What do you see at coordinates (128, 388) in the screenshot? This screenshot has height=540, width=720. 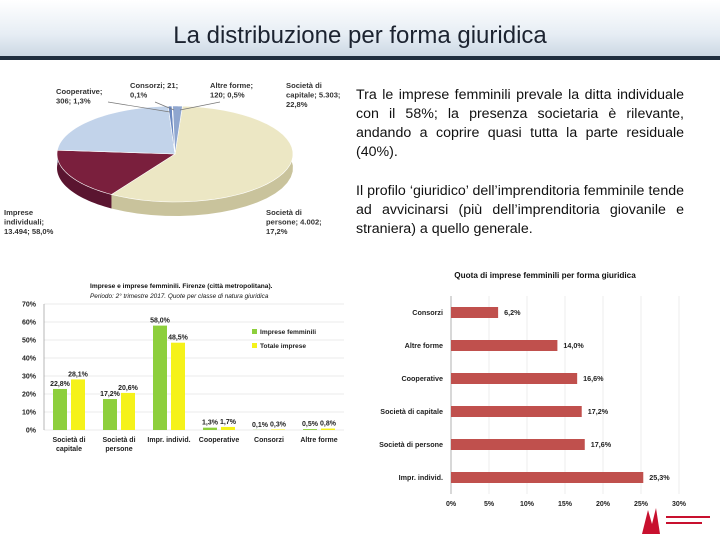 I see `vbar-data-label-1-1: 20,6%` at bounding box center [128, 388].